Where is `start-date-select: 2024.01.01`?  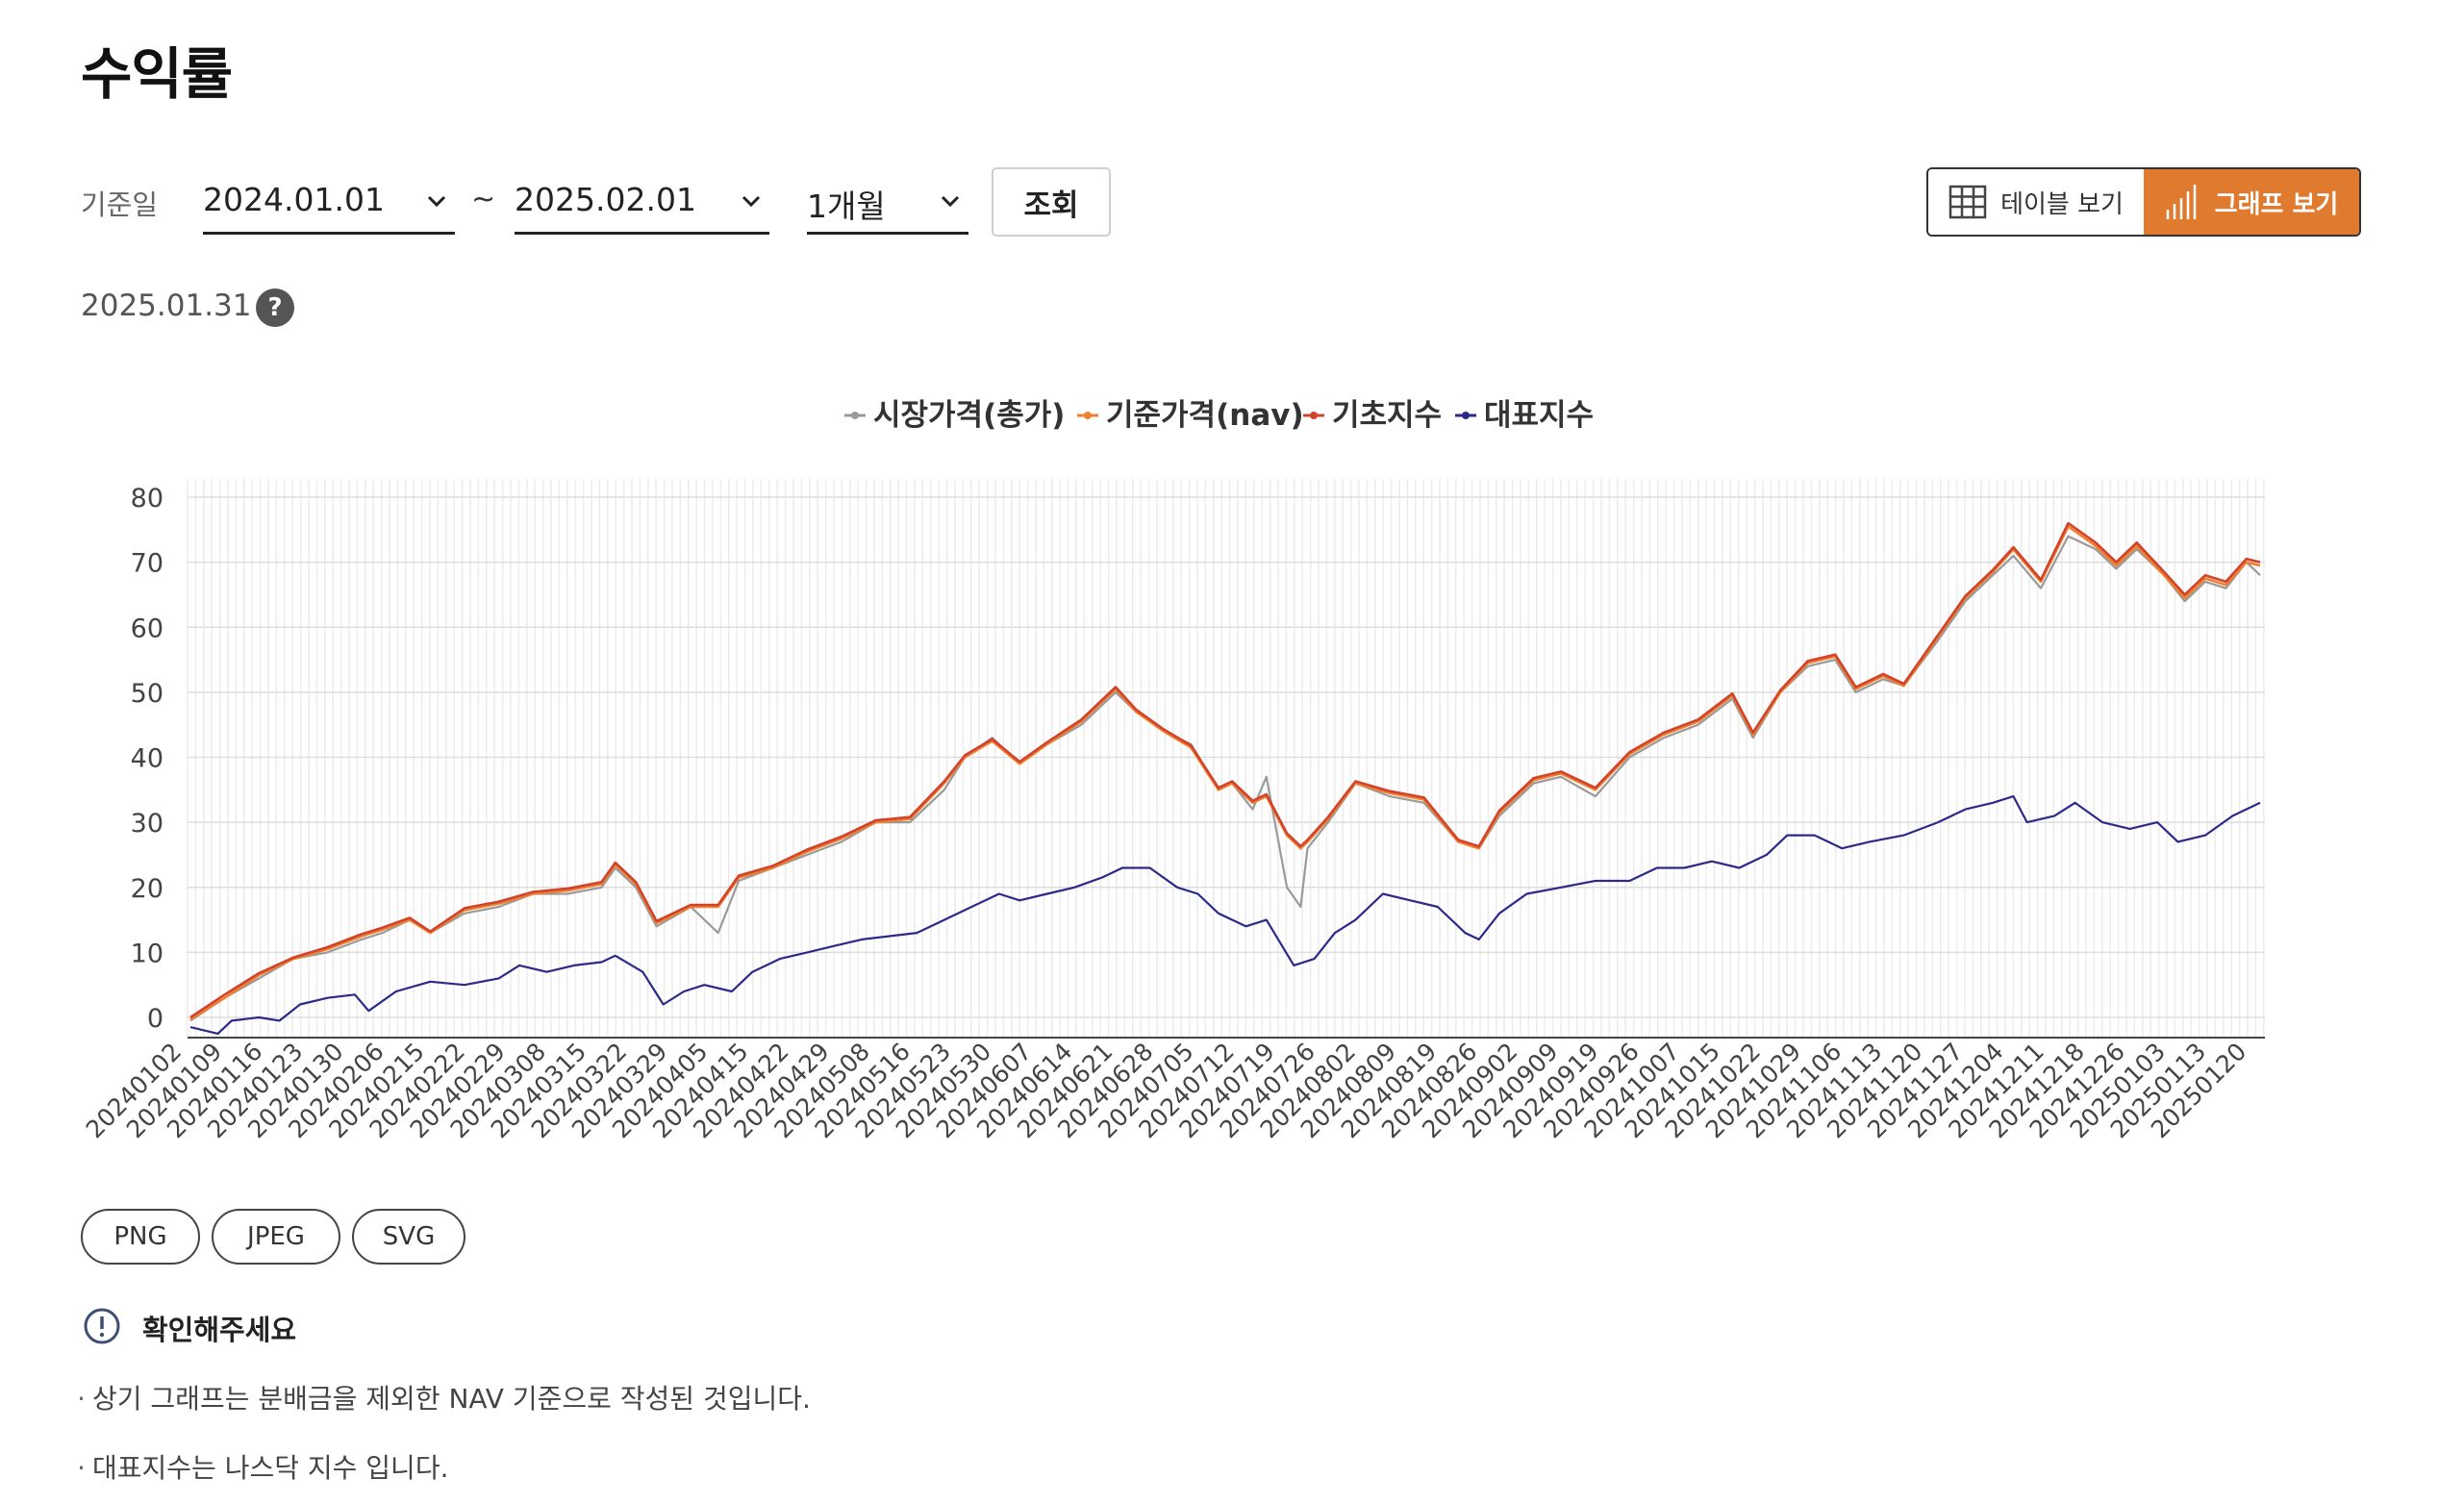
start-date-select: 2024.01.01 is located at coordinates (329, 204).